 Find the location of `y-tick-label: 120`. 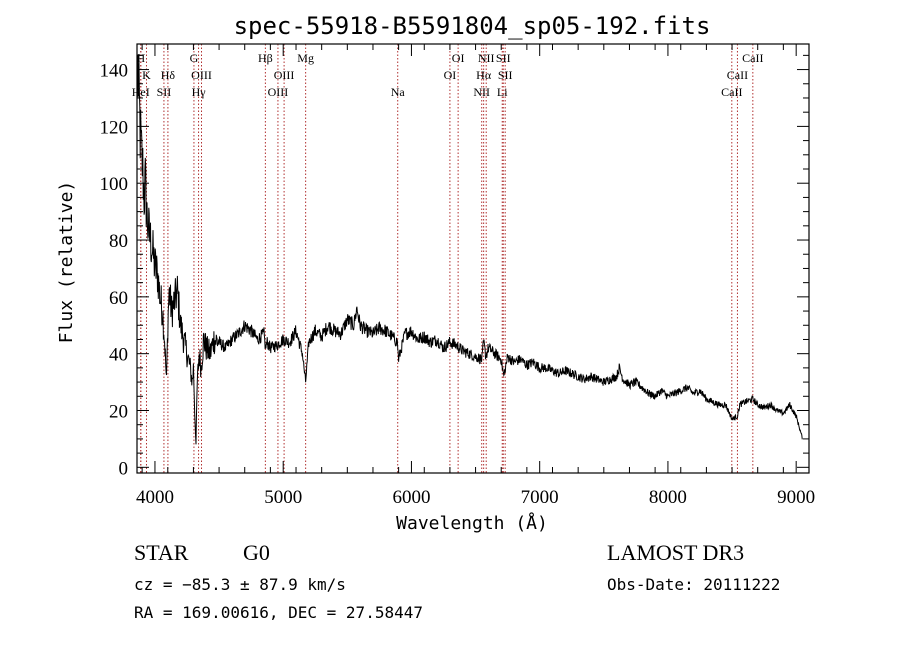

y-tick-label: 120 is located at coordinates (114, 127).